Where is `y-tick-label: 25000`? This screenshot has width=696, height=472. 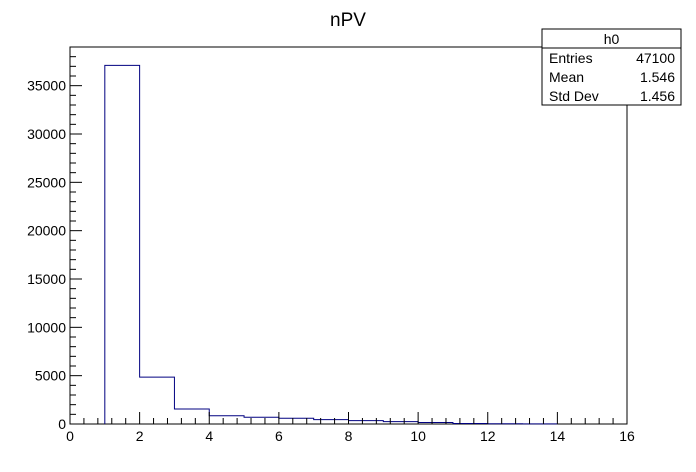 y-tick-label: 25000 is located at coordinates (46, 182).